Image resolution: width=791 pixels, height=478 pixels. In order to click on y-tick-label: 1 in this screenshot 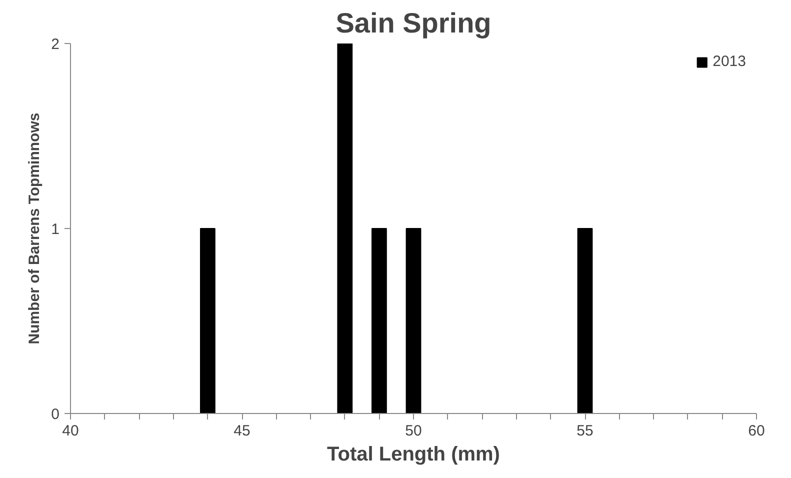, I will do `click(55, 229)`.